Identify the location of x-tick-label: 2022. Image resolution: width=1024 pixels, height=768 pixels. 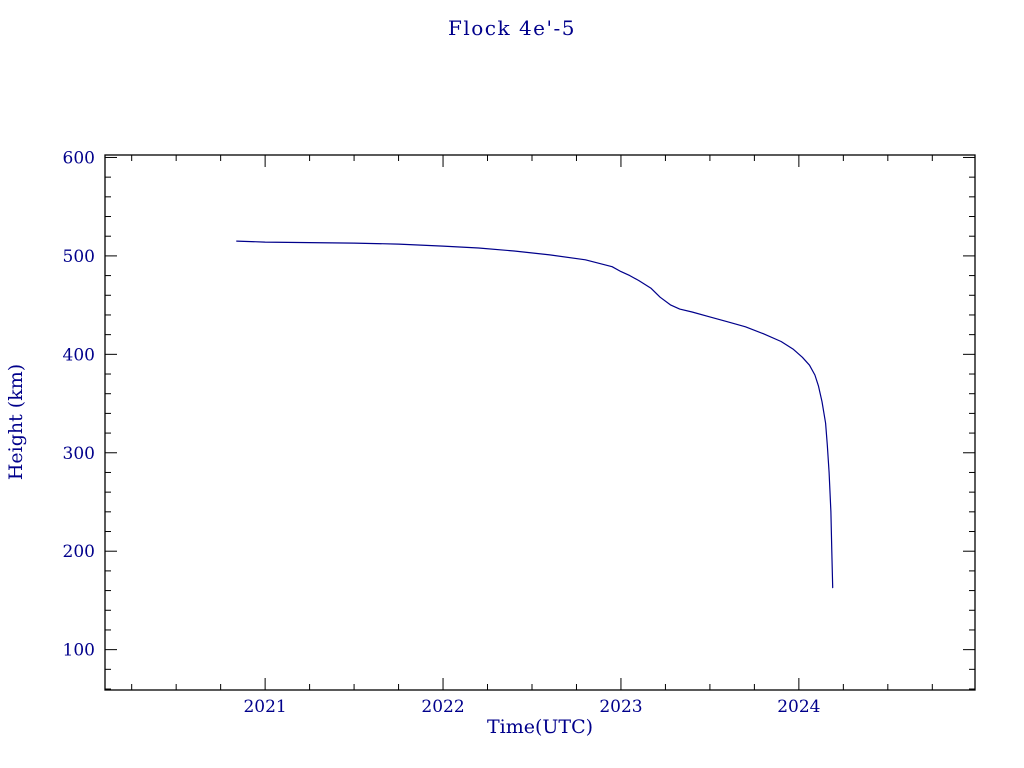
(442, 707).